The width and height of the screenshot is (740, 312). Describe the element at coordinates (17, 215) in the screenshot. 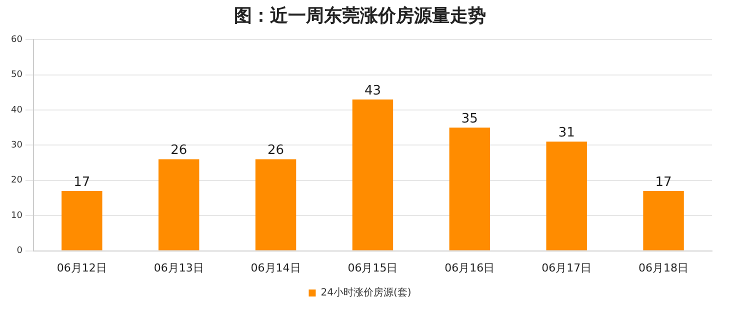

I see `y-tick-label: 10` at that location.